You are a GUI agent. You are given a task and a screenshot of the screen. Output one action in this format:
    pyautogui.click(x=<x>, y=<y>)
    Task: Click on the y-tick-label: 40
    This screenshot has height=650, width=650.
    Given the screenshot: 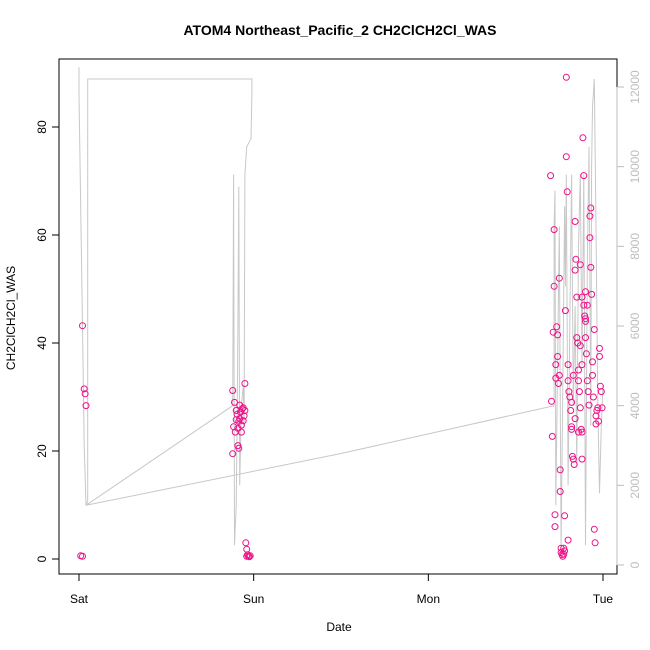 What is the action you would take?
    pyautogui.click(x=42, y=343)
    